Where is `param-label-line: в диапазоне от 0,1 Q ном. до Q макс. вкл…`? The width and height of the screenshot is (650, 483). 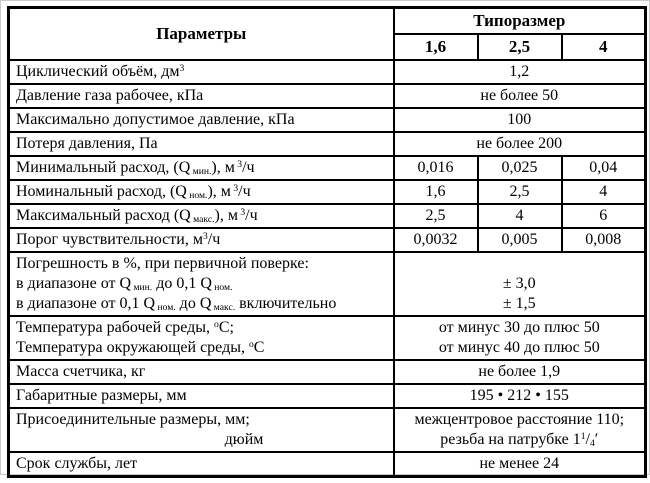
param-label-line: в диапазоне от 0,1 Q ном. до Q макс. вкл… is located at coordinates (176, 304).